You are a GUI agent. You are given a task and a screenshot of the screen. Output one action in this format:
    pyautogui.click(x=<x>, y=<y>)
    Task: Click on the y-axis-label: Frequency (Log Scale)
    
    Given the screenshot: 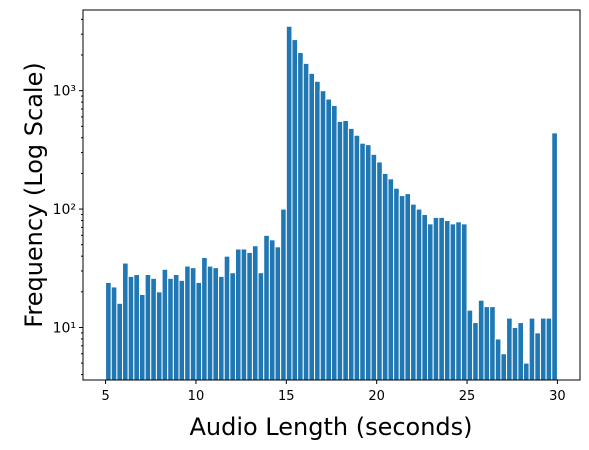 What is the action you would take?
    pyautogui.click(x=34, y=194)
    